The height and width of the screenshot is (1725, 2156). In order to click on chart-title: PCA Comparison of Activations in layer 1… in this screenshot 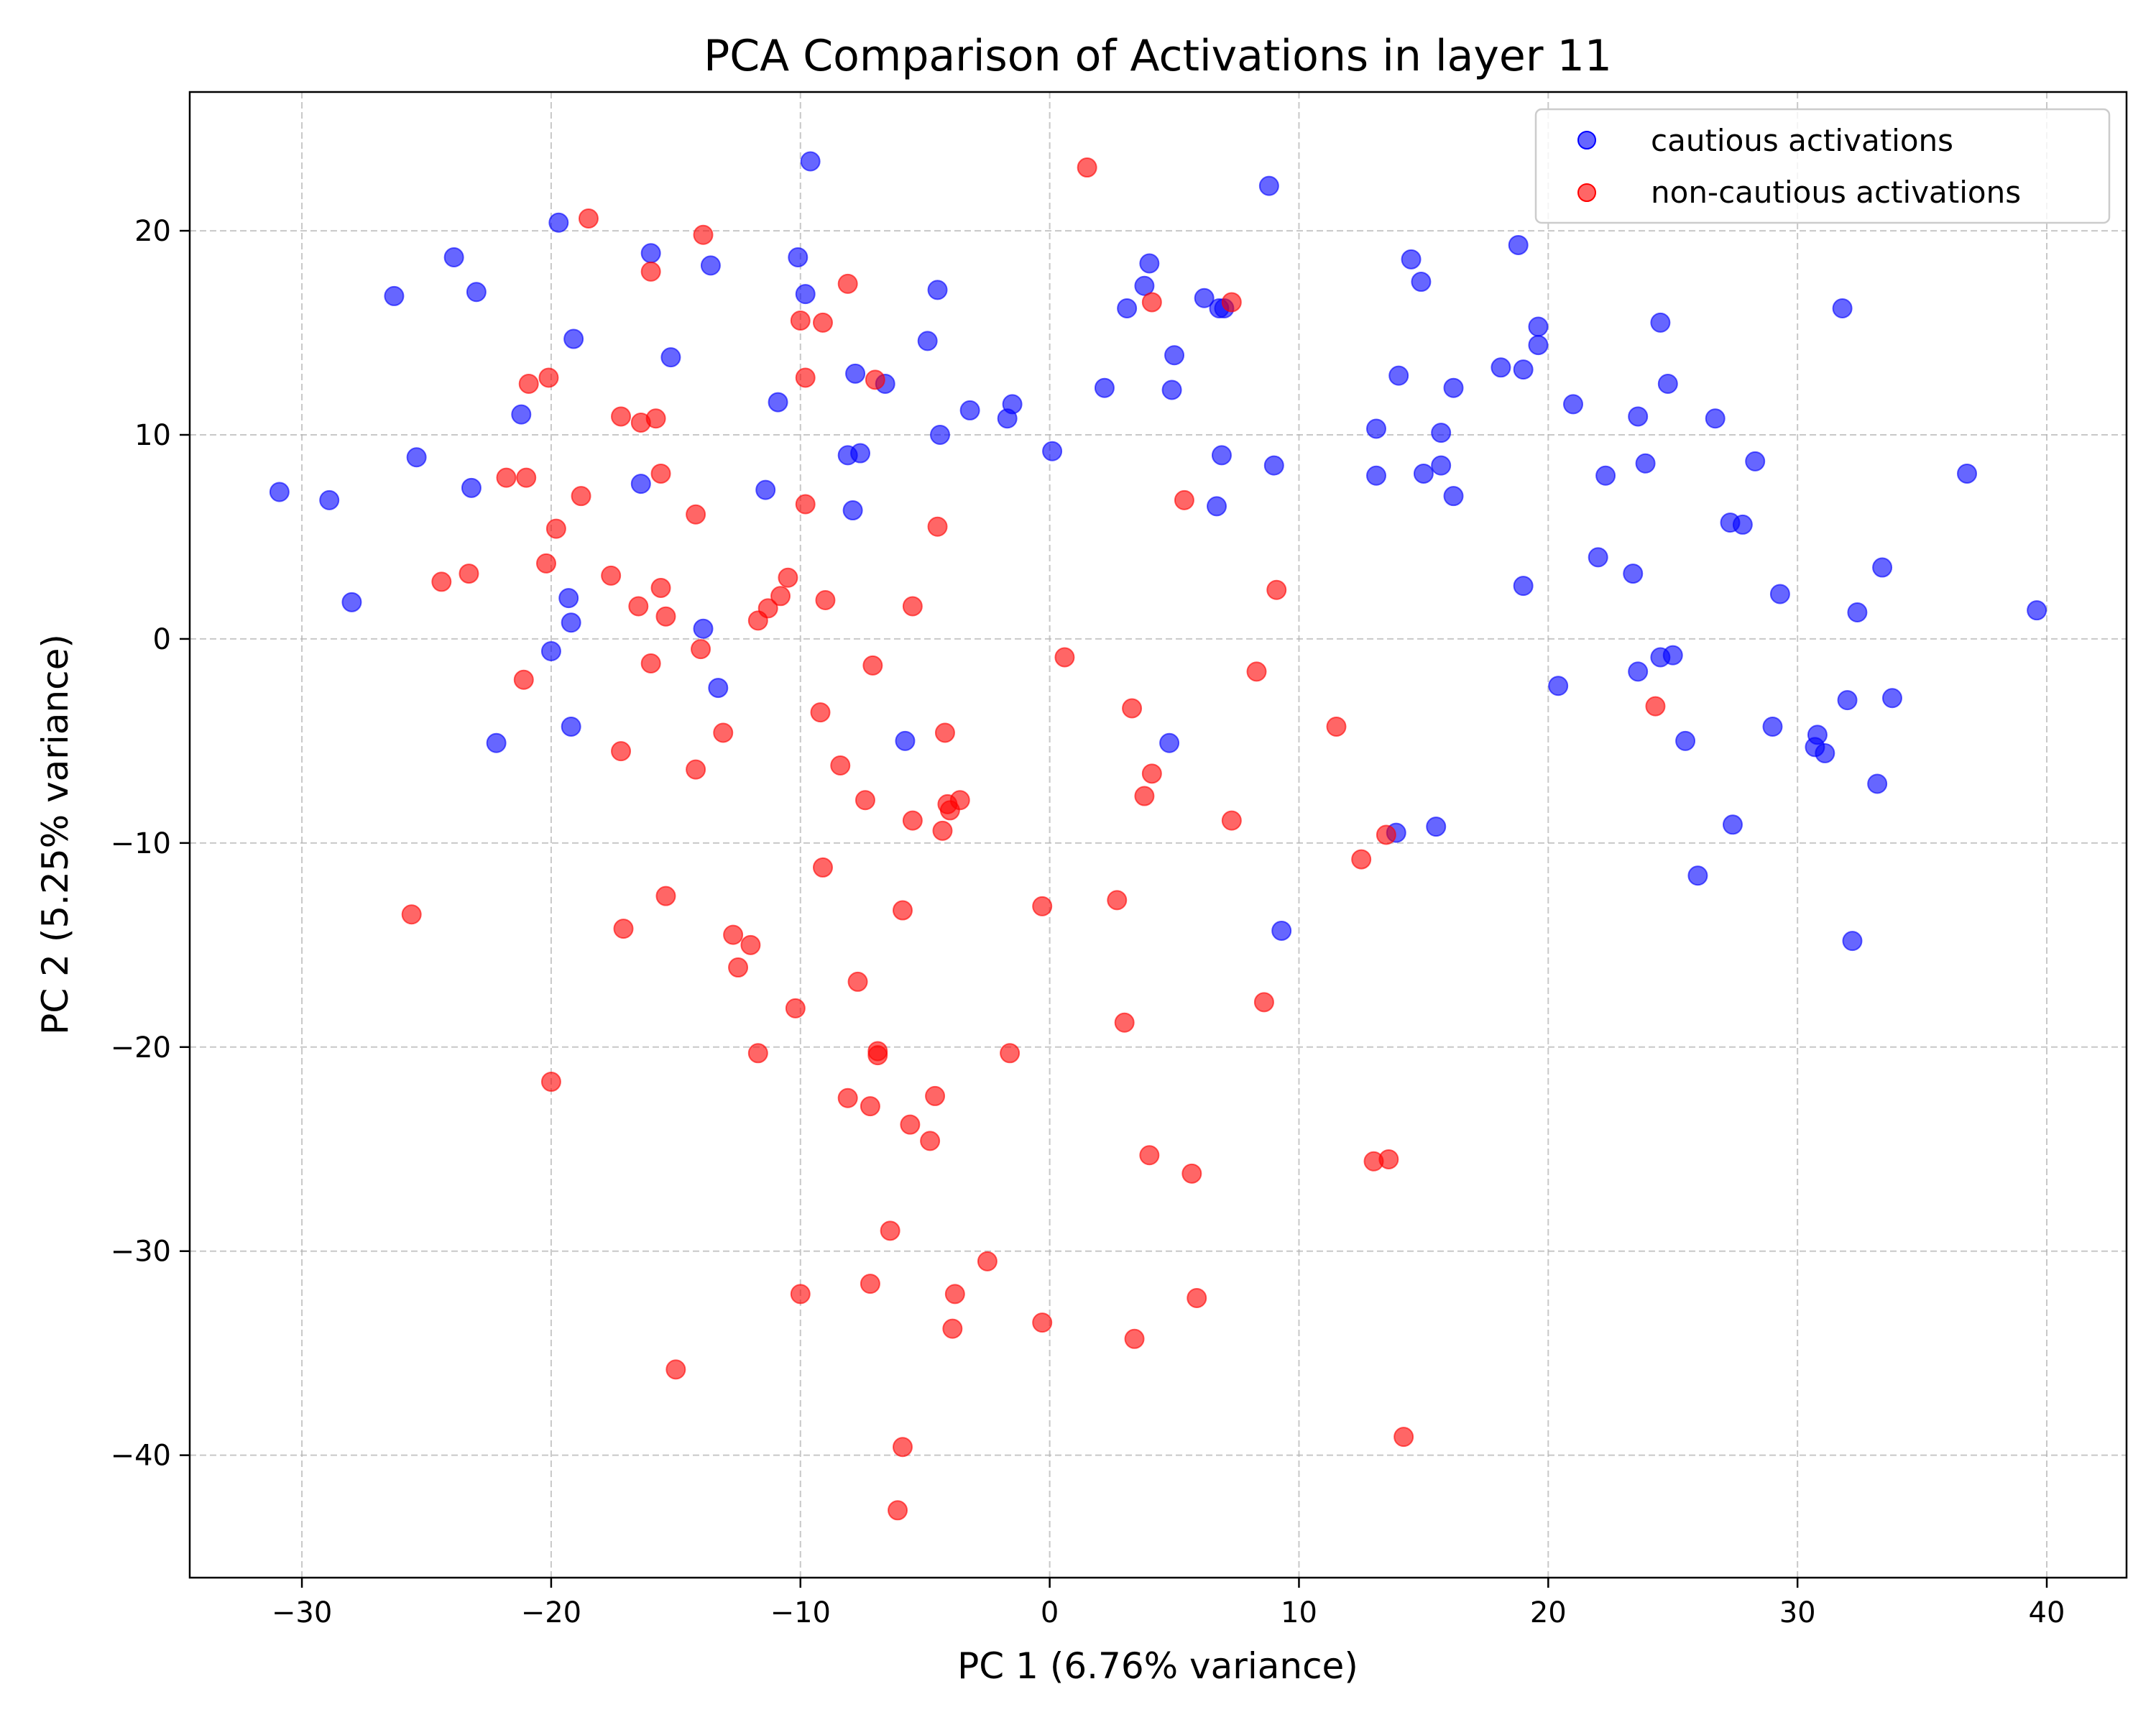, I will do `click(1158, 56)`.